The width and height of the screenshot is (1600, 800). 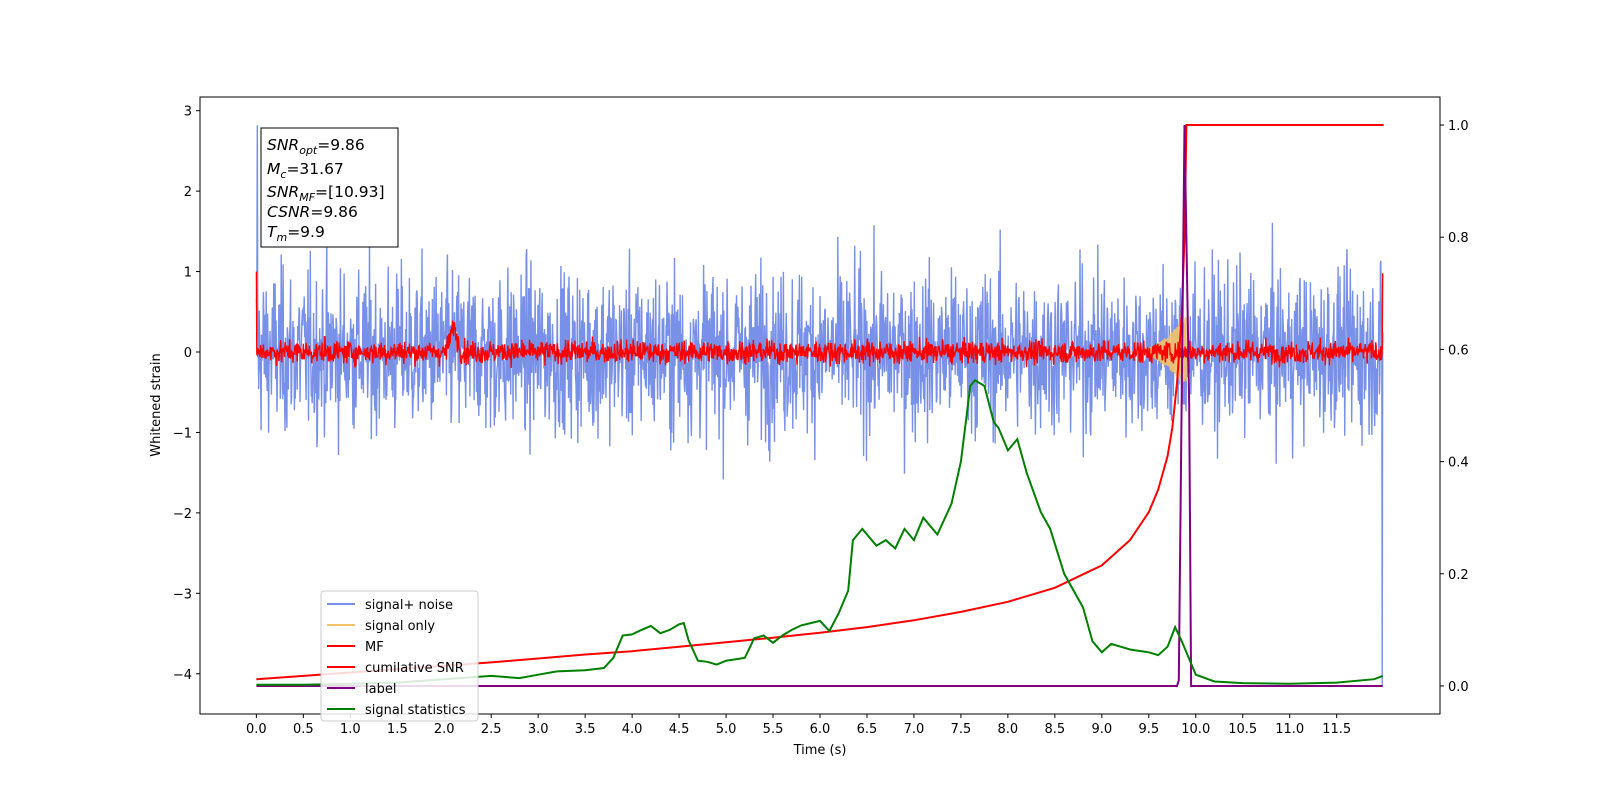 What do you see at coordinates (1055, 729) in the screenshot?
I see `x-tick-label: 8.5` at bounding box center [1055, 729].